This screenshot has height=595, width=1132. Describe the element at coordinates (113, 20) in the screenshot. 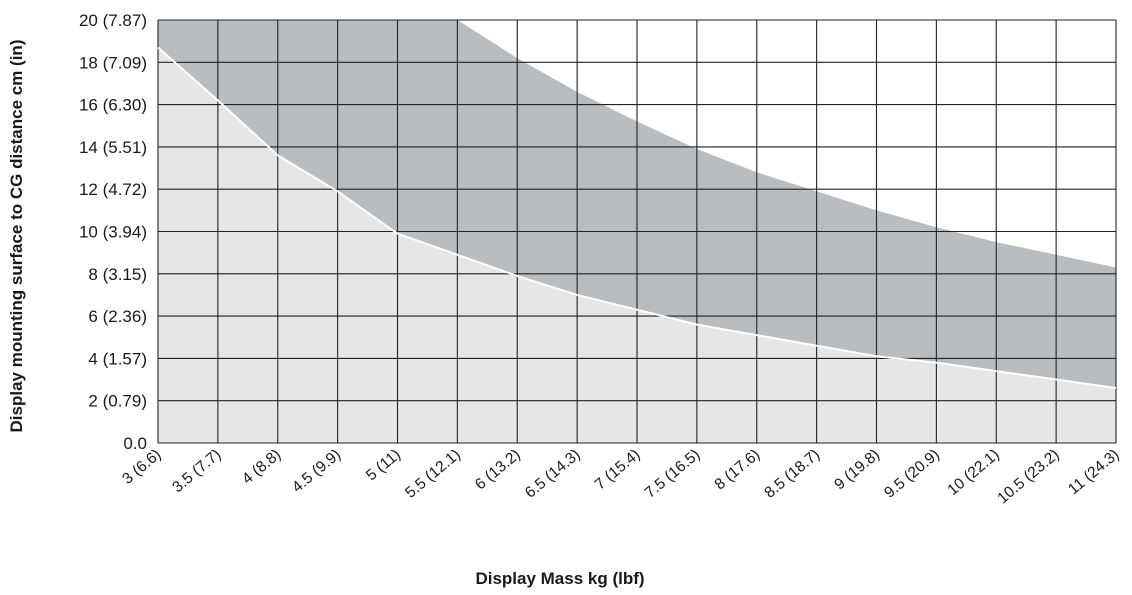

I see `y-tick-label: 20 (7.87)` at that location.